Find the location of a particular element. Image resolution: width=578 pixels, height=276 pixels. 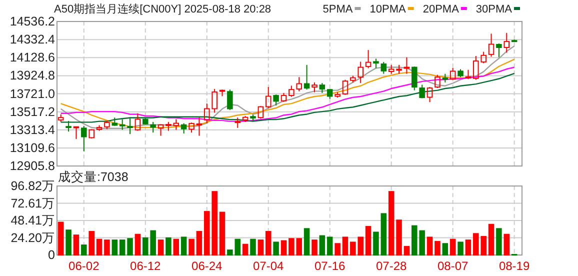

y-tick-label: 12905.8 is located at coordinates (33, 166).